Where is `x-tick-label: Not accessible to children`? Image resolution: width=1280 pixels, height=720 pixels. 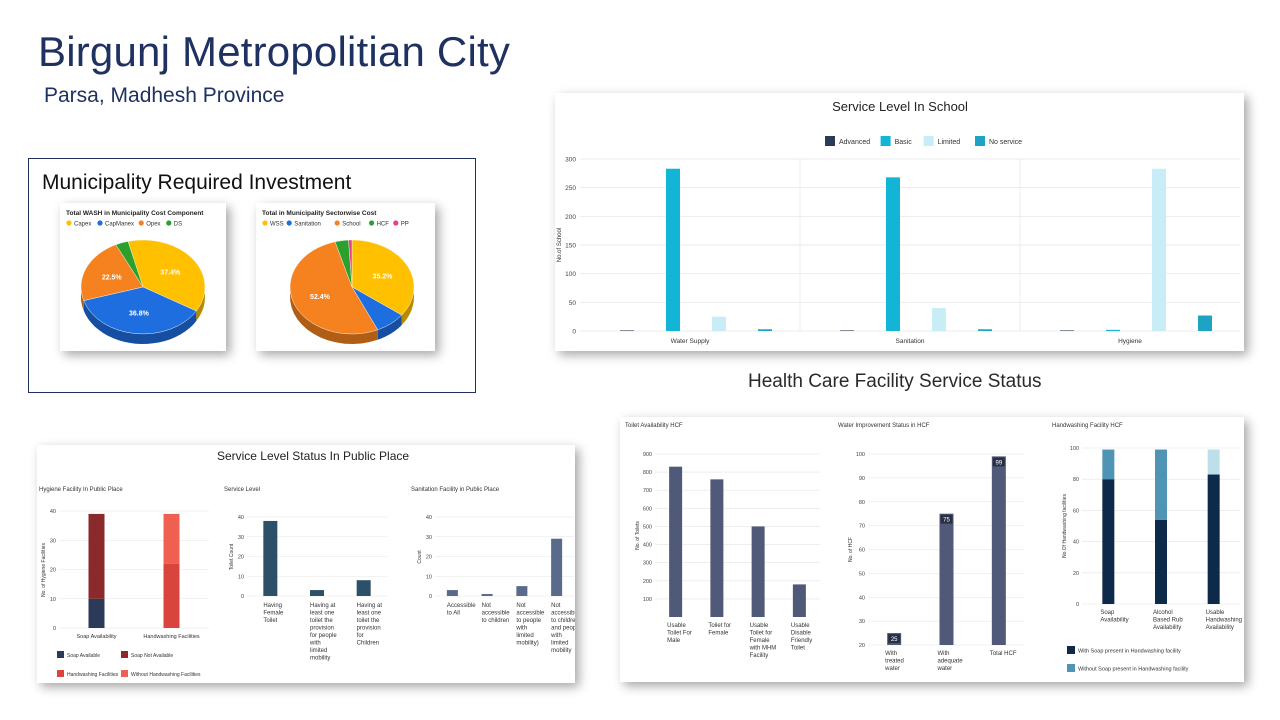 x-tick-label: Not accessible to children is located at coordinates (496, 613).